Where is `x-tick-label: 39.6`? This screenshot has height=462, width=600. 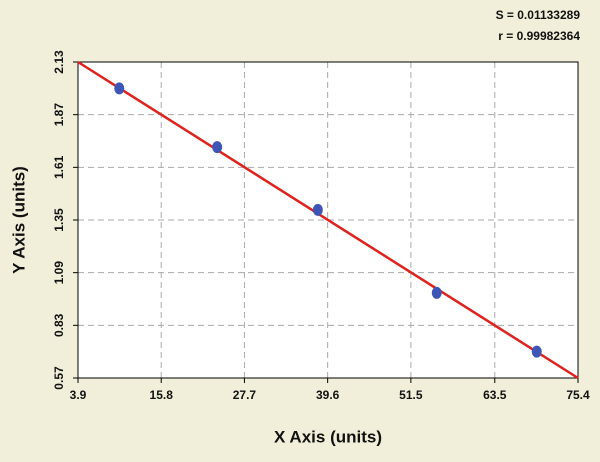
x-tick-label: 39.6 is located at coordinates (328, 395).